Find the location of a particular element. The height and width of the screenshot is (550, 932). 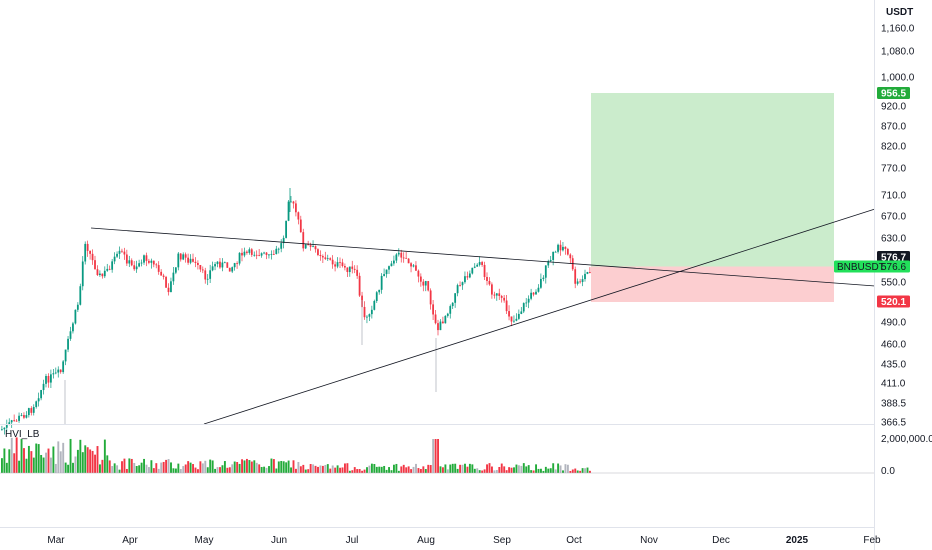

target-price-label: 956.5 is located at coordinates (893, 94).